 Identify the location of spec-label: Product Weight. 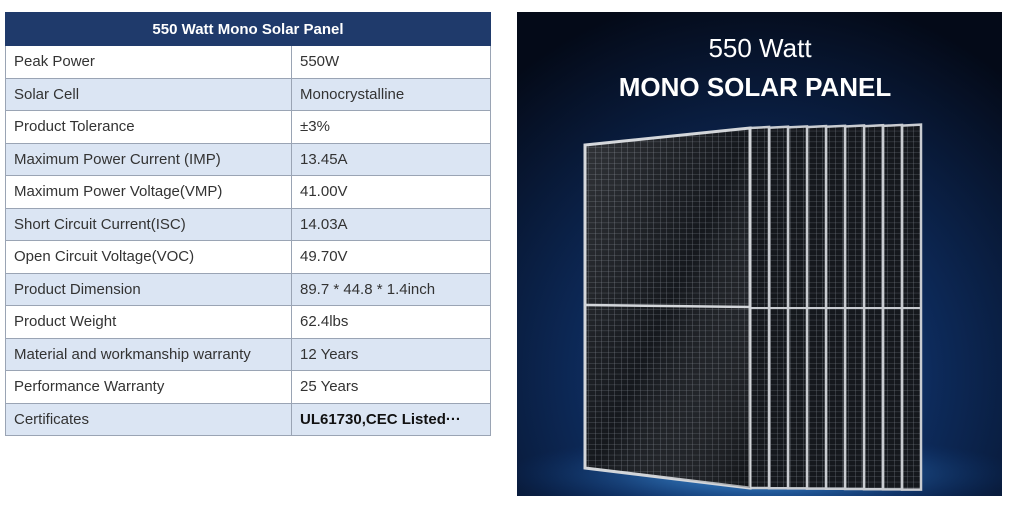
(148, 322).